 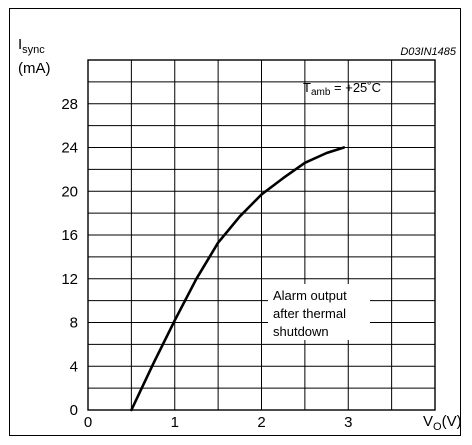 What do you see at coordinates (31, 46) in the screenshot?
I see `y-axis-label: Isync` at bounding box center [31, 46].